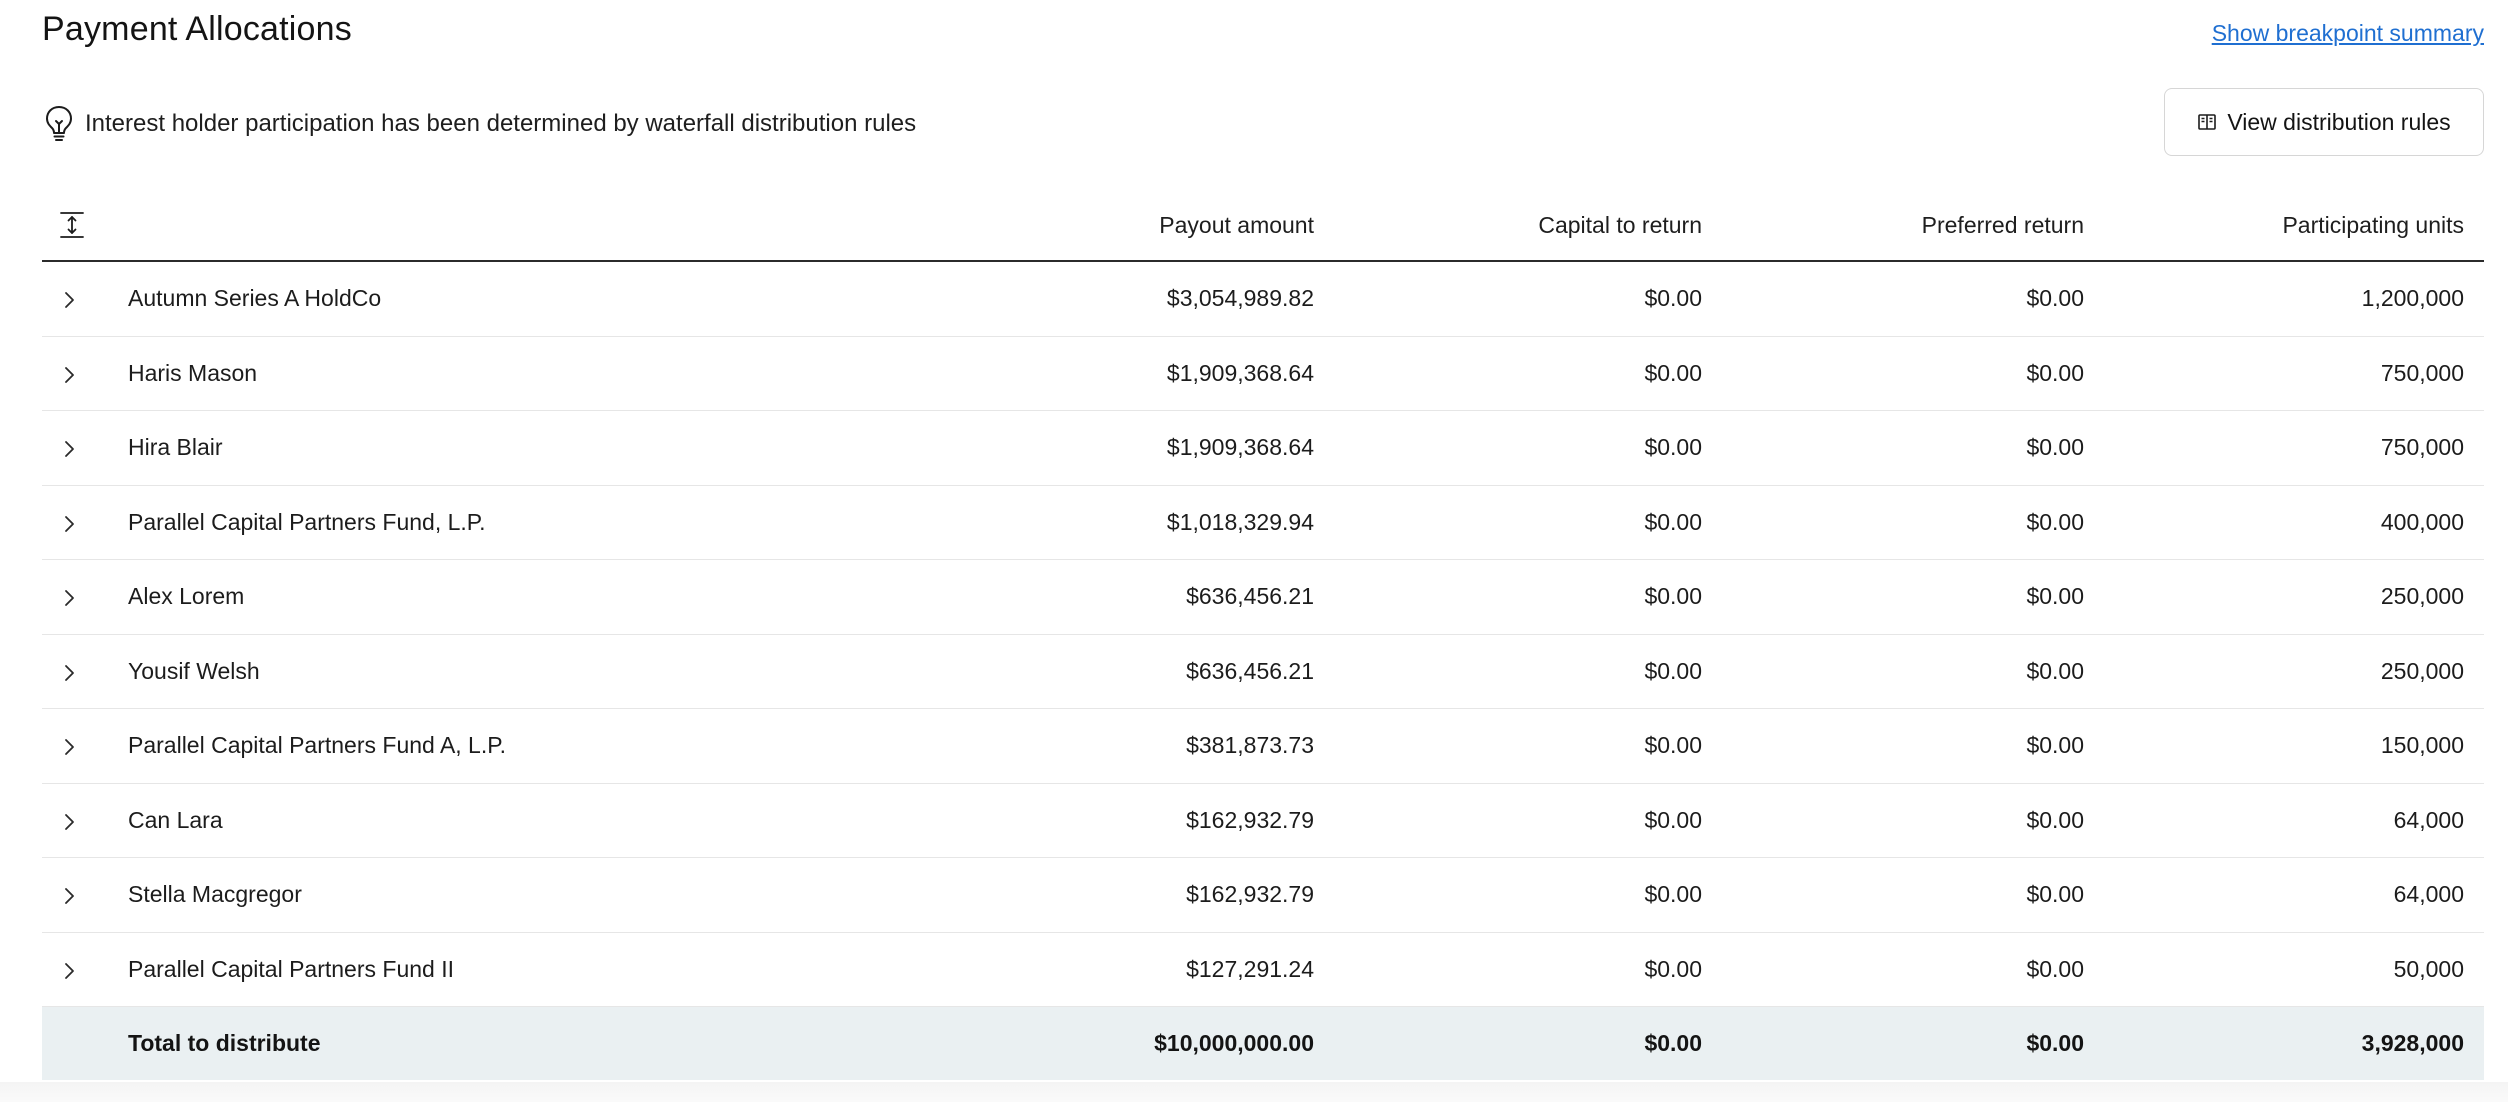  What do you see at coordinates (1508, 1043) in the screenshot?
I see `total-capital: $0.00` at bounding box center [1508, 1043].